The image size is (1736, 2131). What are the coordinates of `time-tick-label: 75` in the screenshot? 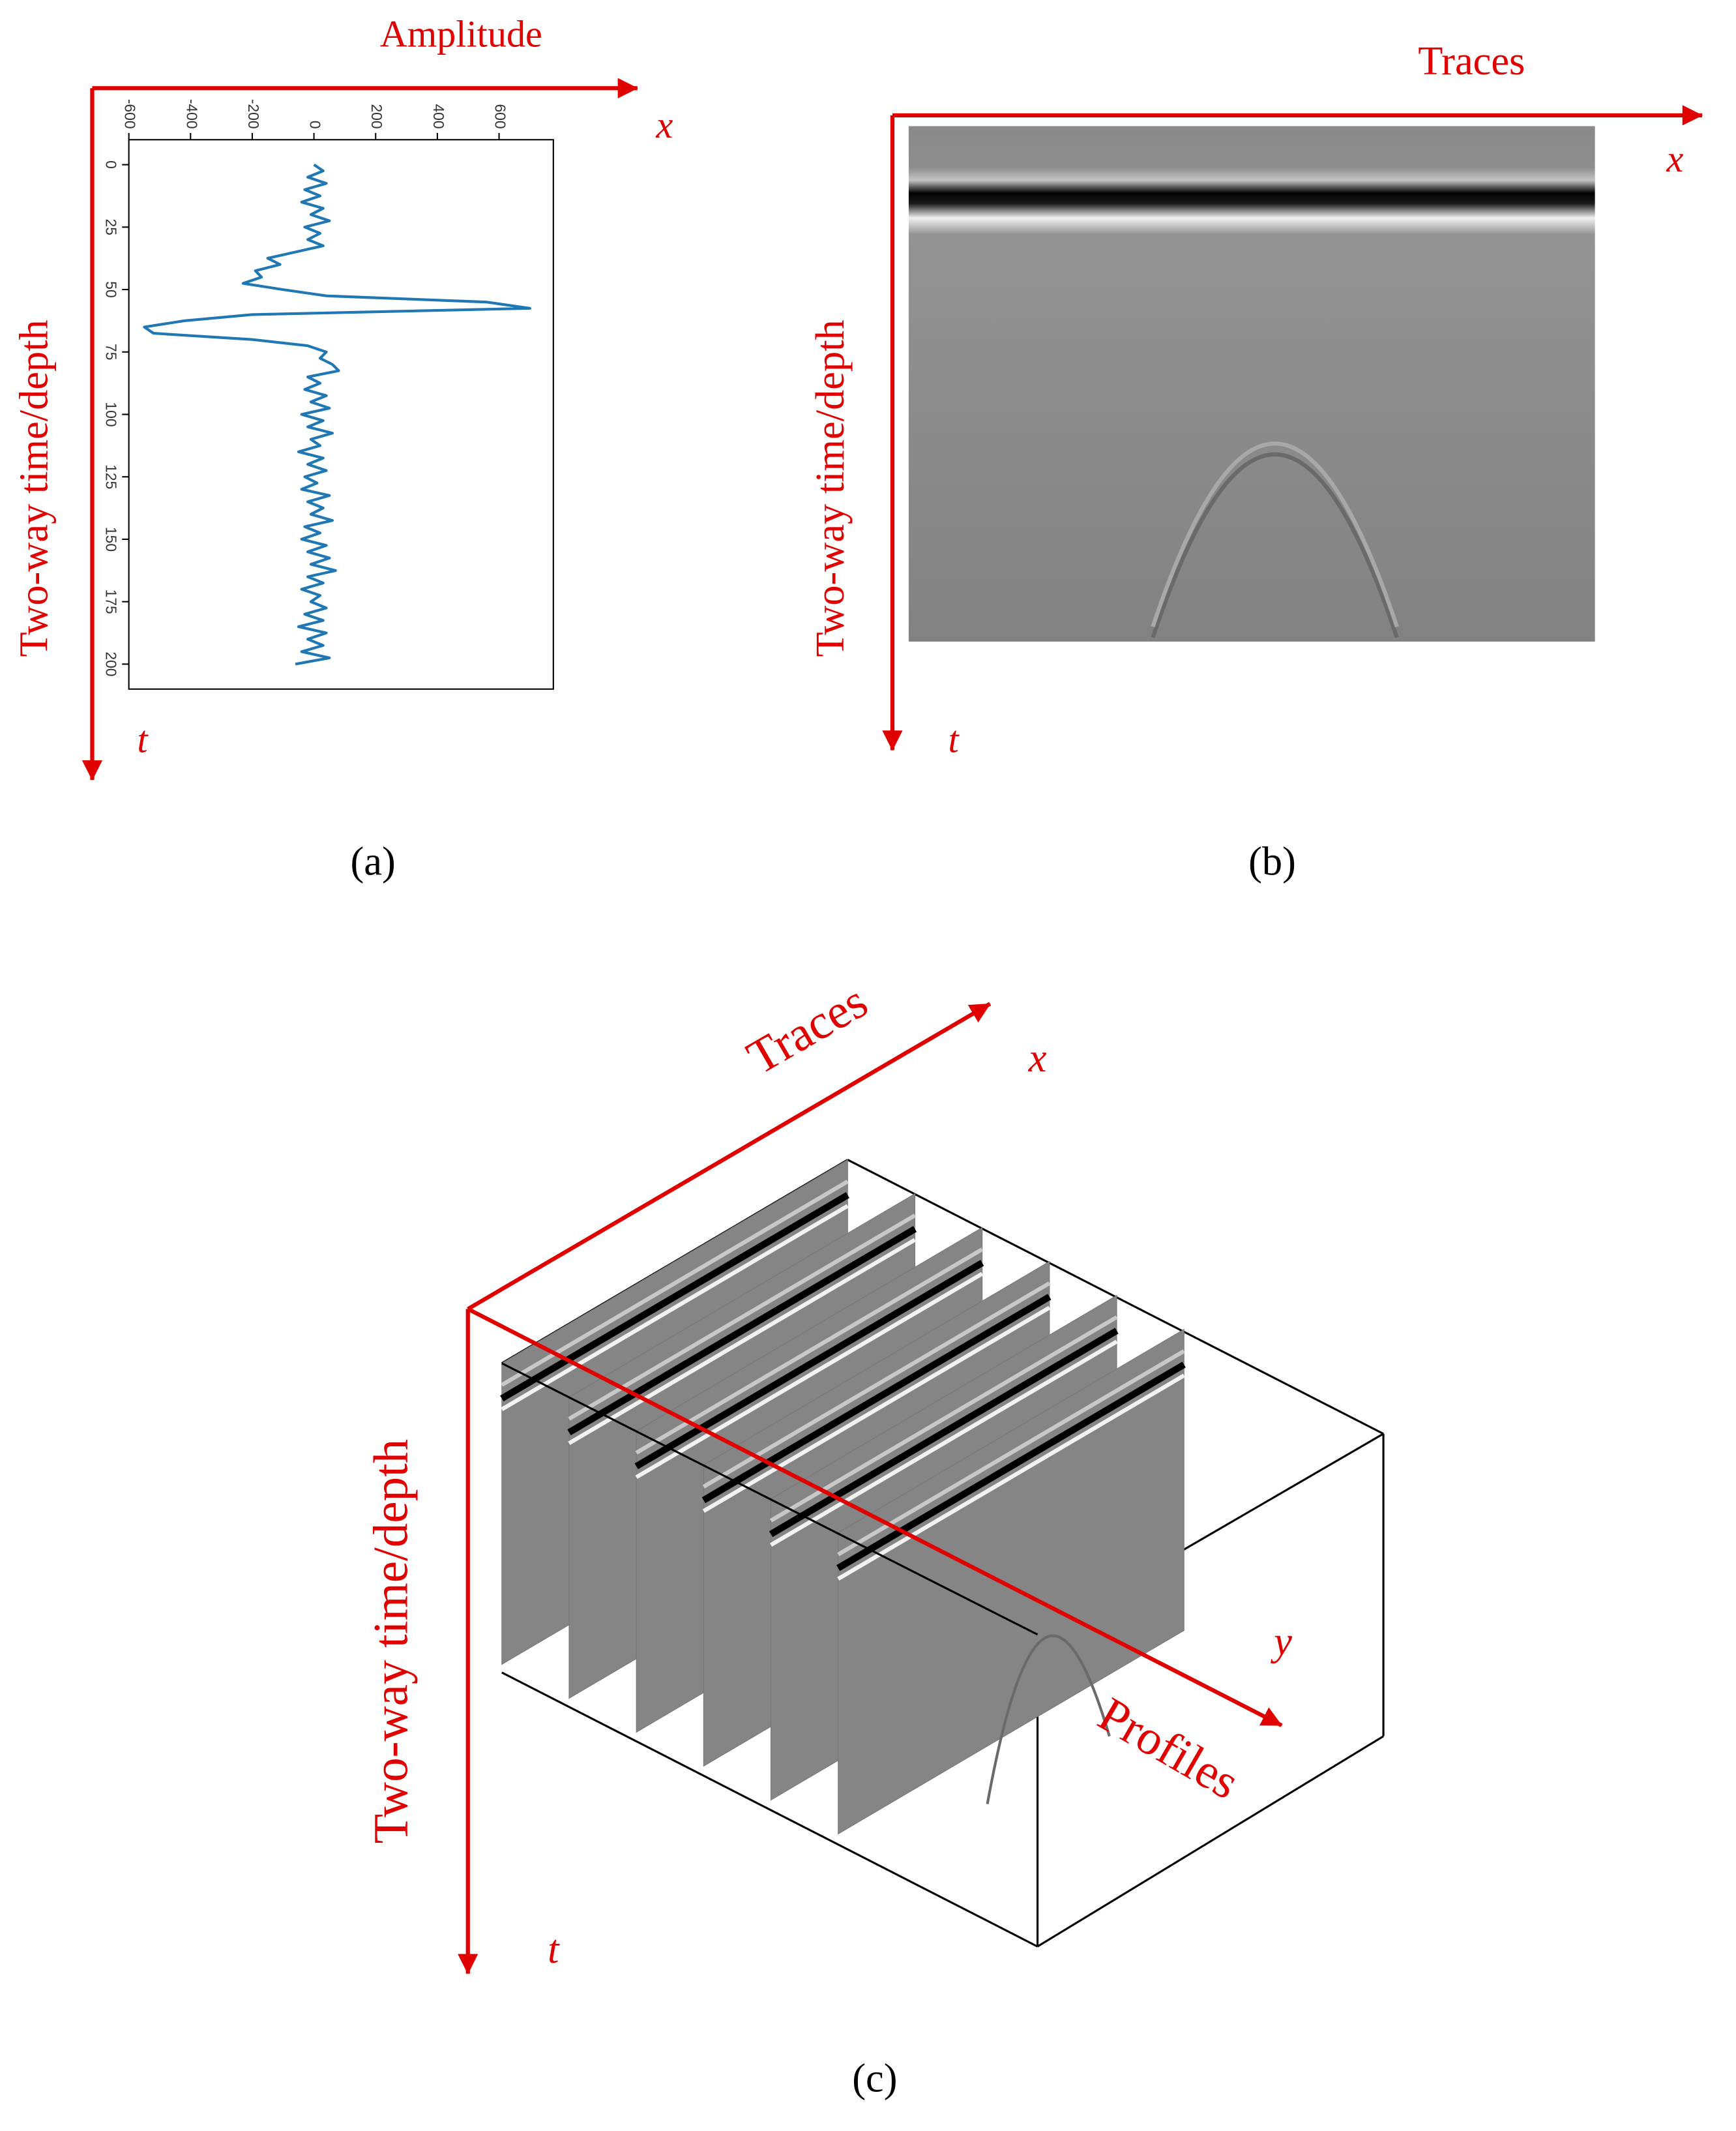 It's located at (110, 352).